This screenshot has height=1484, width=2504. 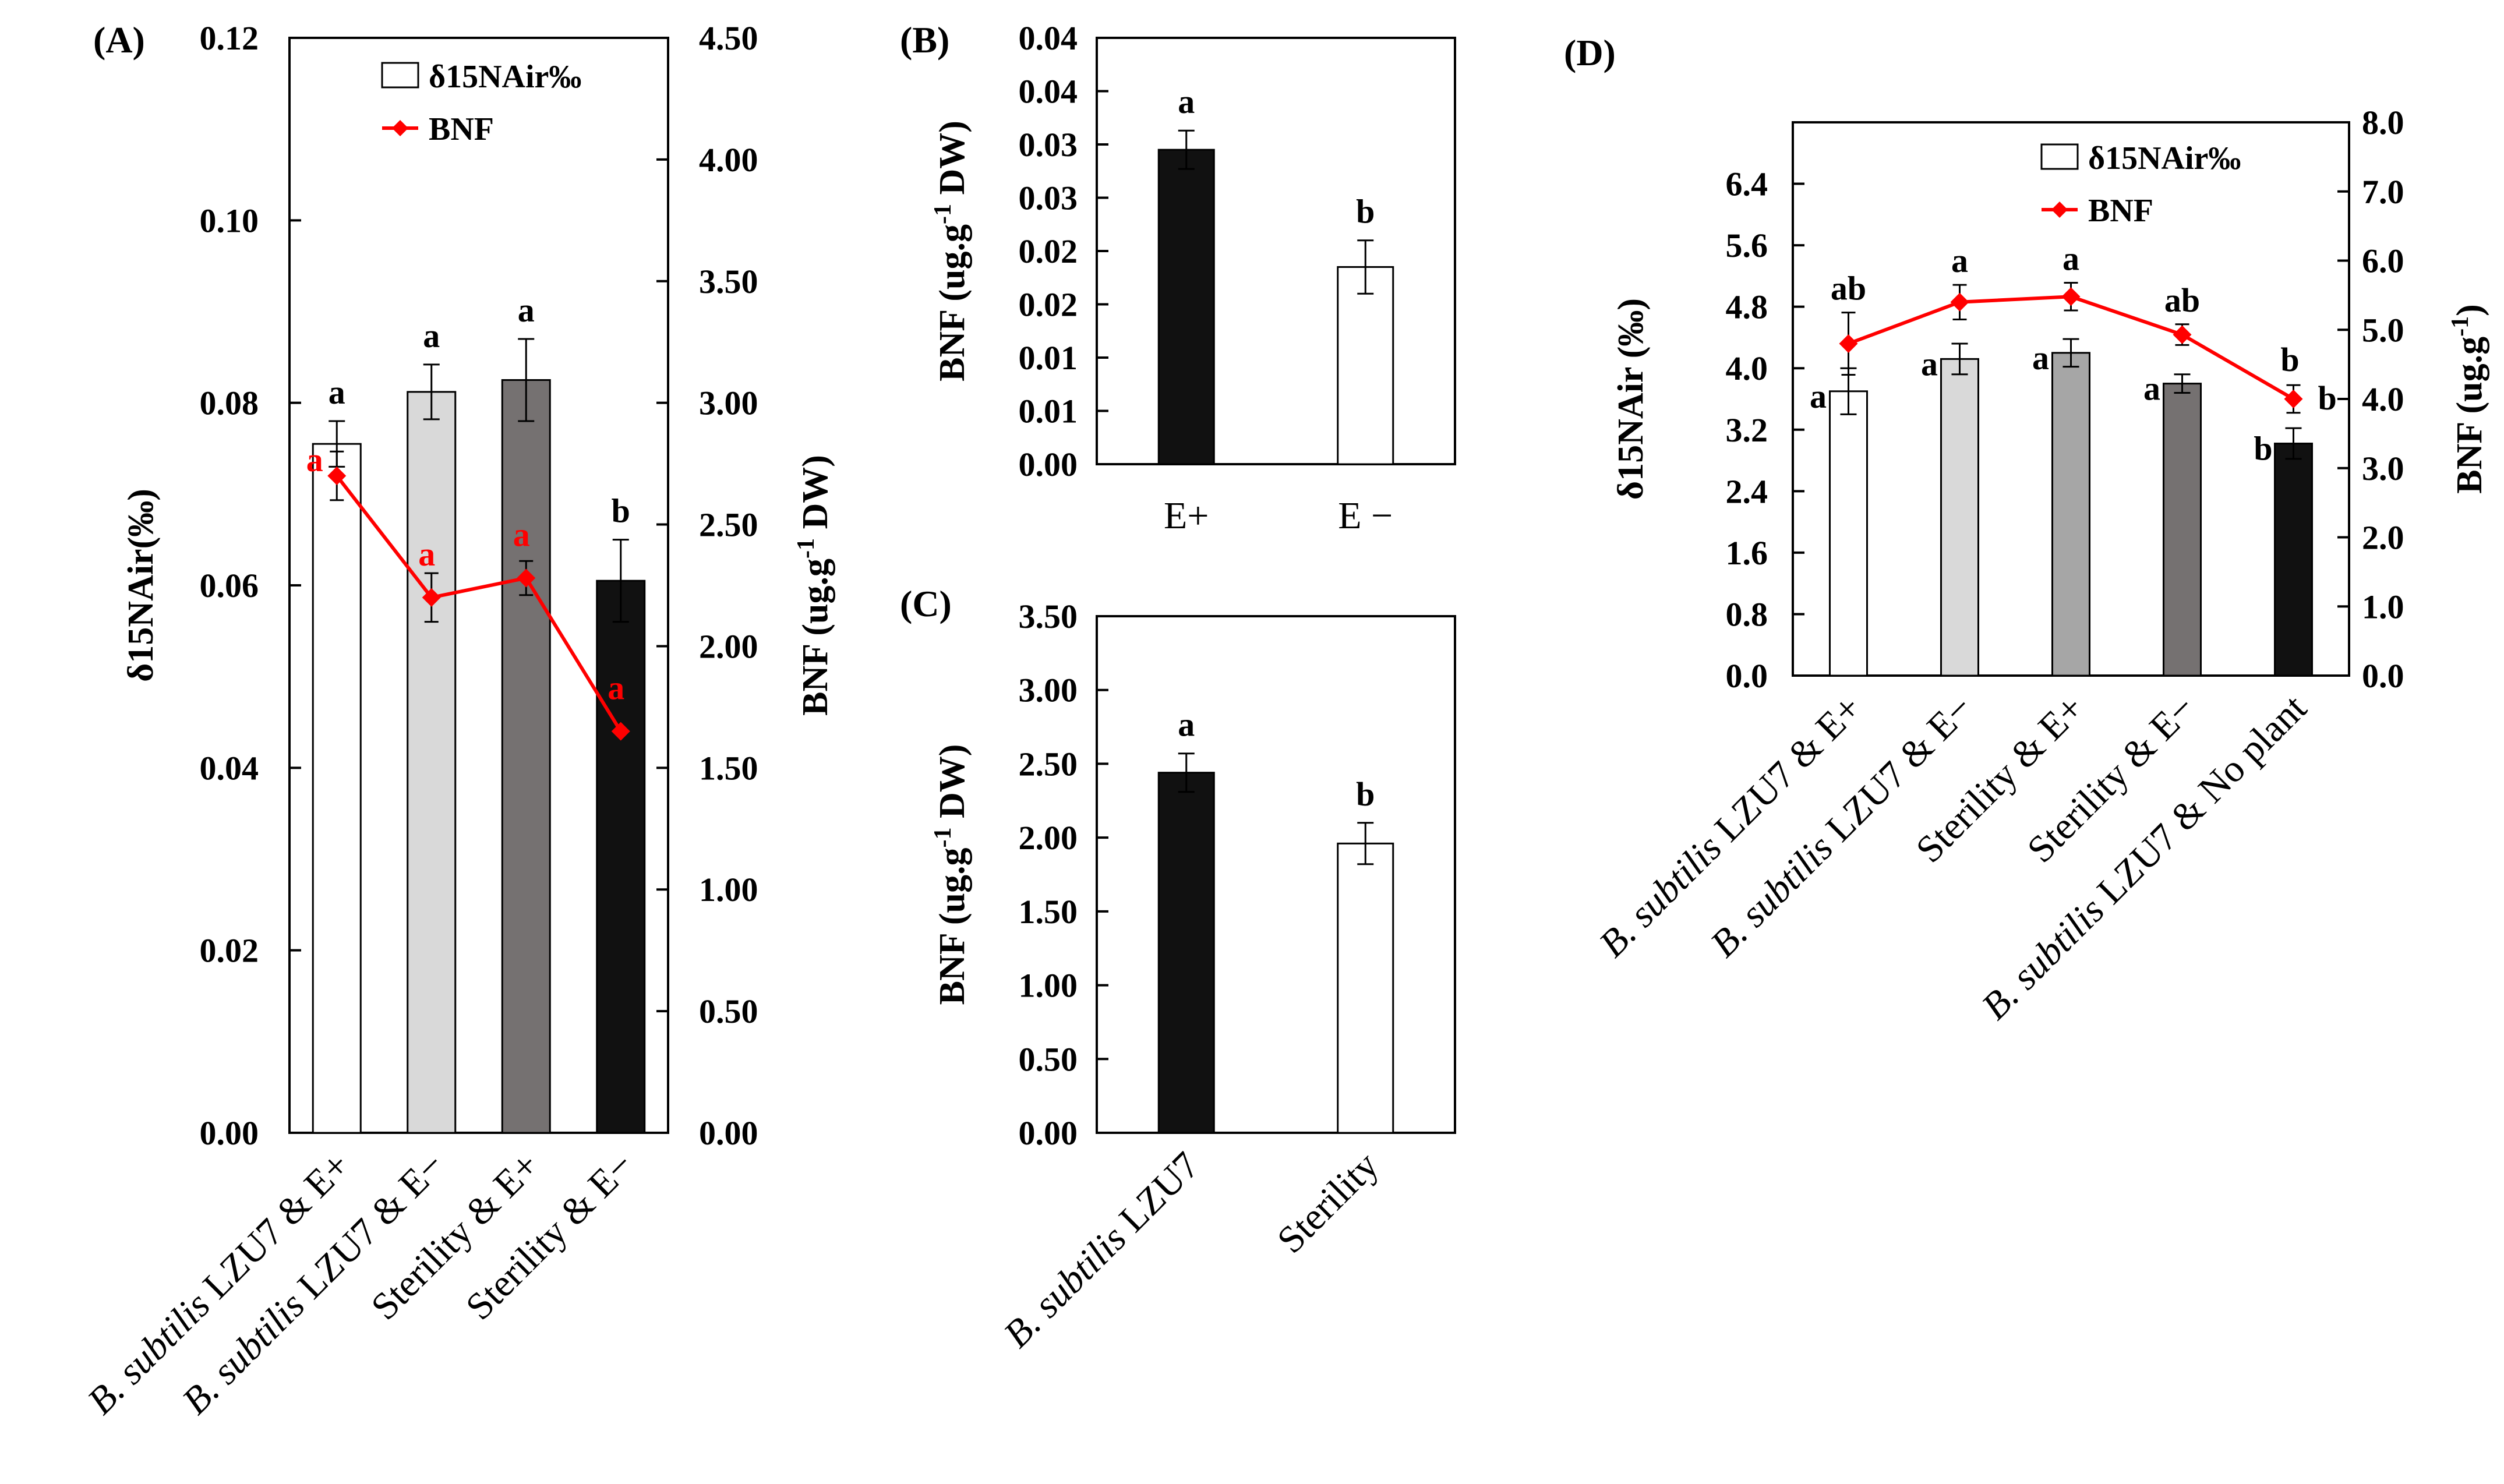 I want to click on panel-a-bar-sig-2: a, so click(x=526, y=310).